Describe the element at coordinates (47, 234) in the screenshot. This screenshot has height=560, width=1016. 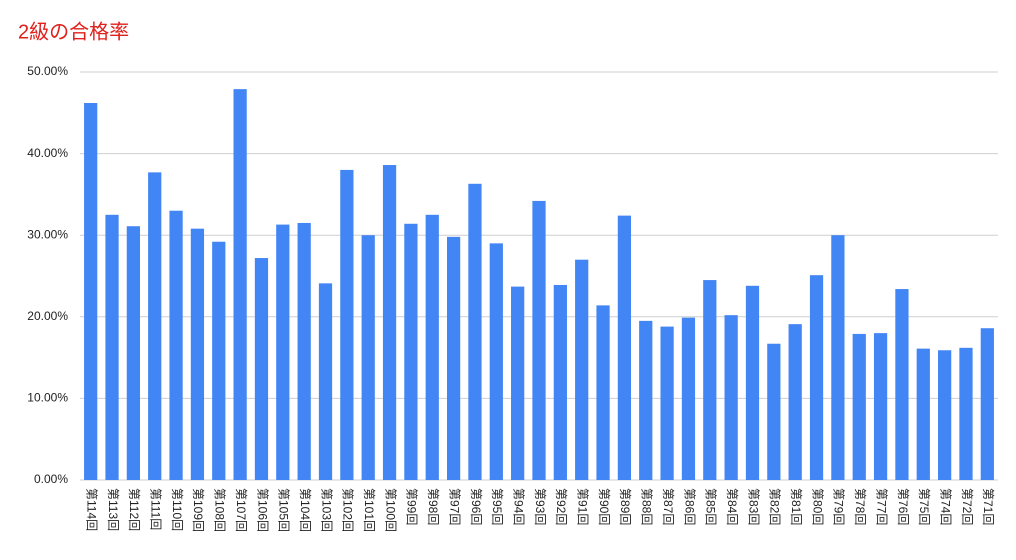
I see `y-tick-label: 30.00%` at that location.